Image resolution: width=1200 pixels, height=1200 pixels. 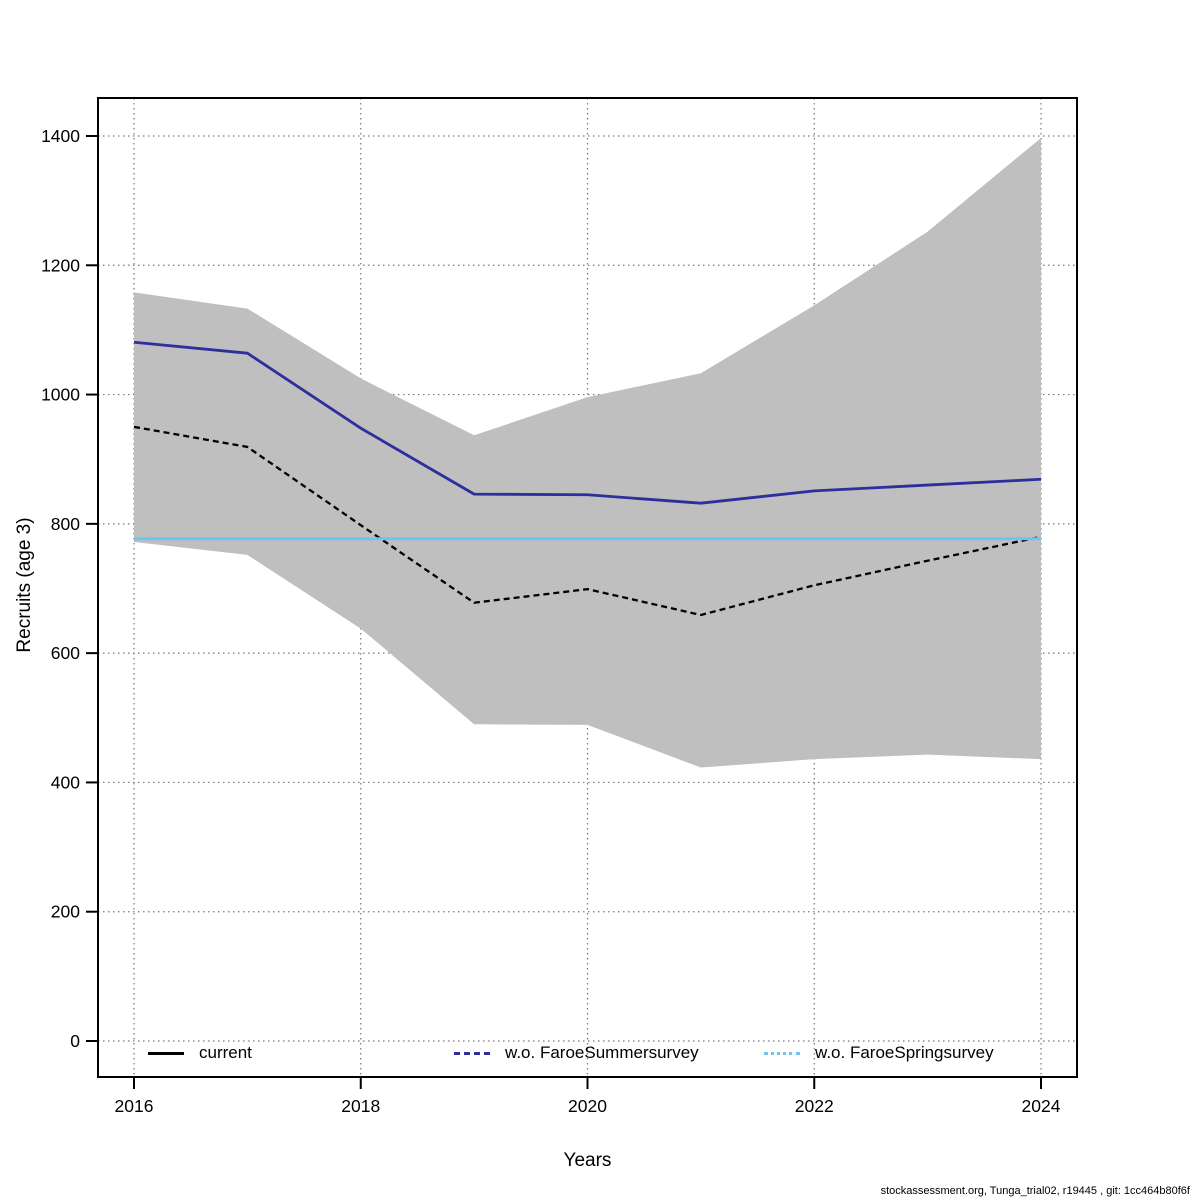 I want to click on legend-item-summersurvey: w.o. FaroeSummersurvey, so click(x=576, y=1053).